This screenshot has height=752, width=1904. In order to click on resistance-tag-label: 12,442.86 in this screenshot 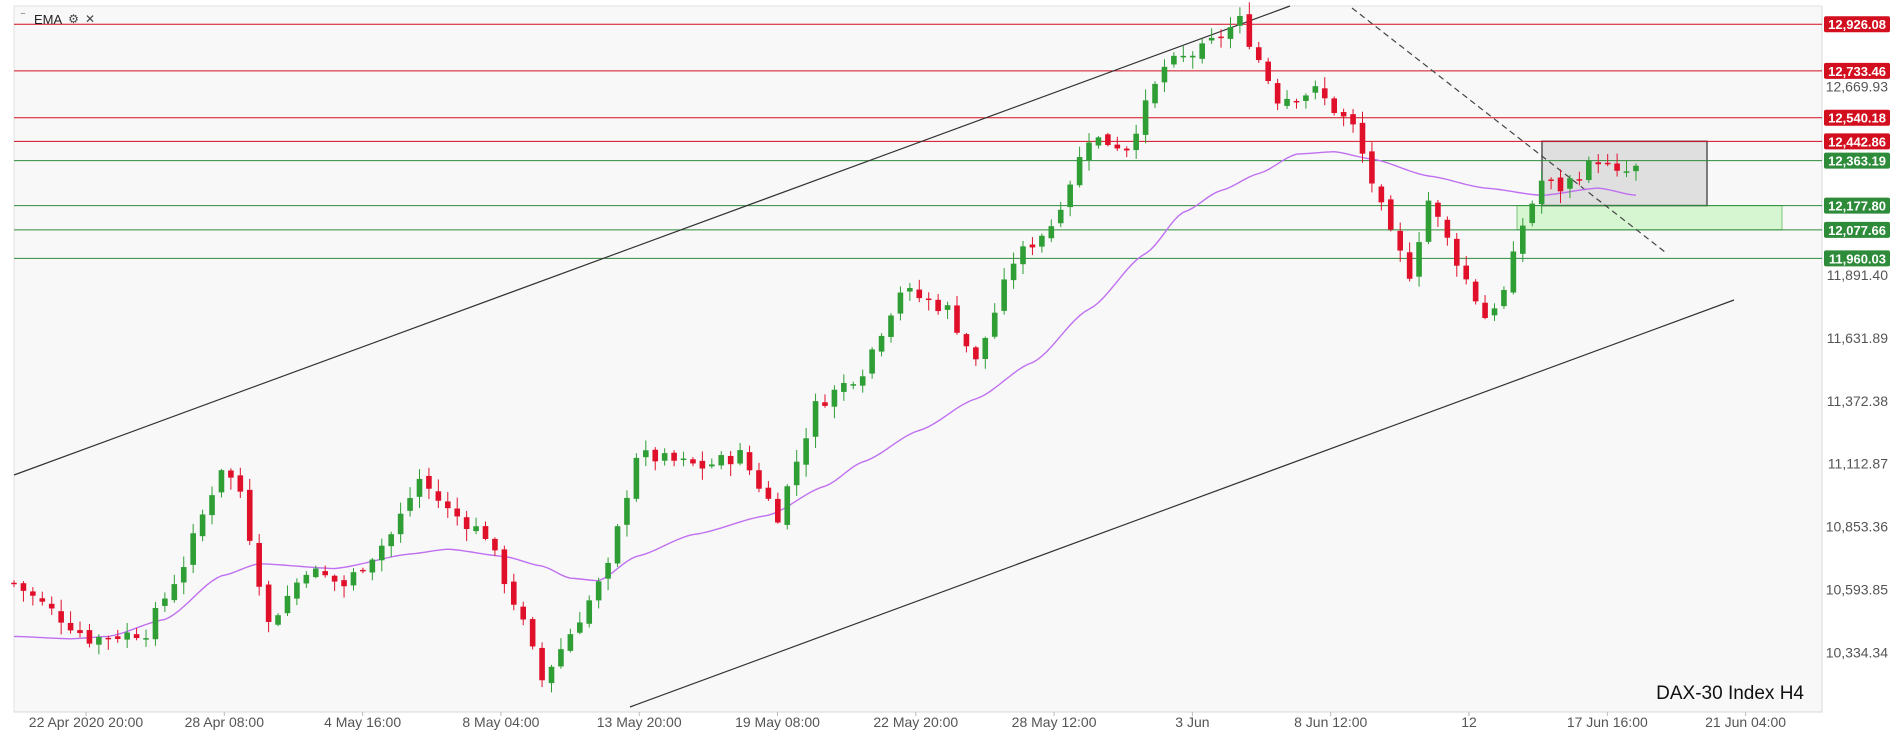, I will do `click(1857, 141)`.